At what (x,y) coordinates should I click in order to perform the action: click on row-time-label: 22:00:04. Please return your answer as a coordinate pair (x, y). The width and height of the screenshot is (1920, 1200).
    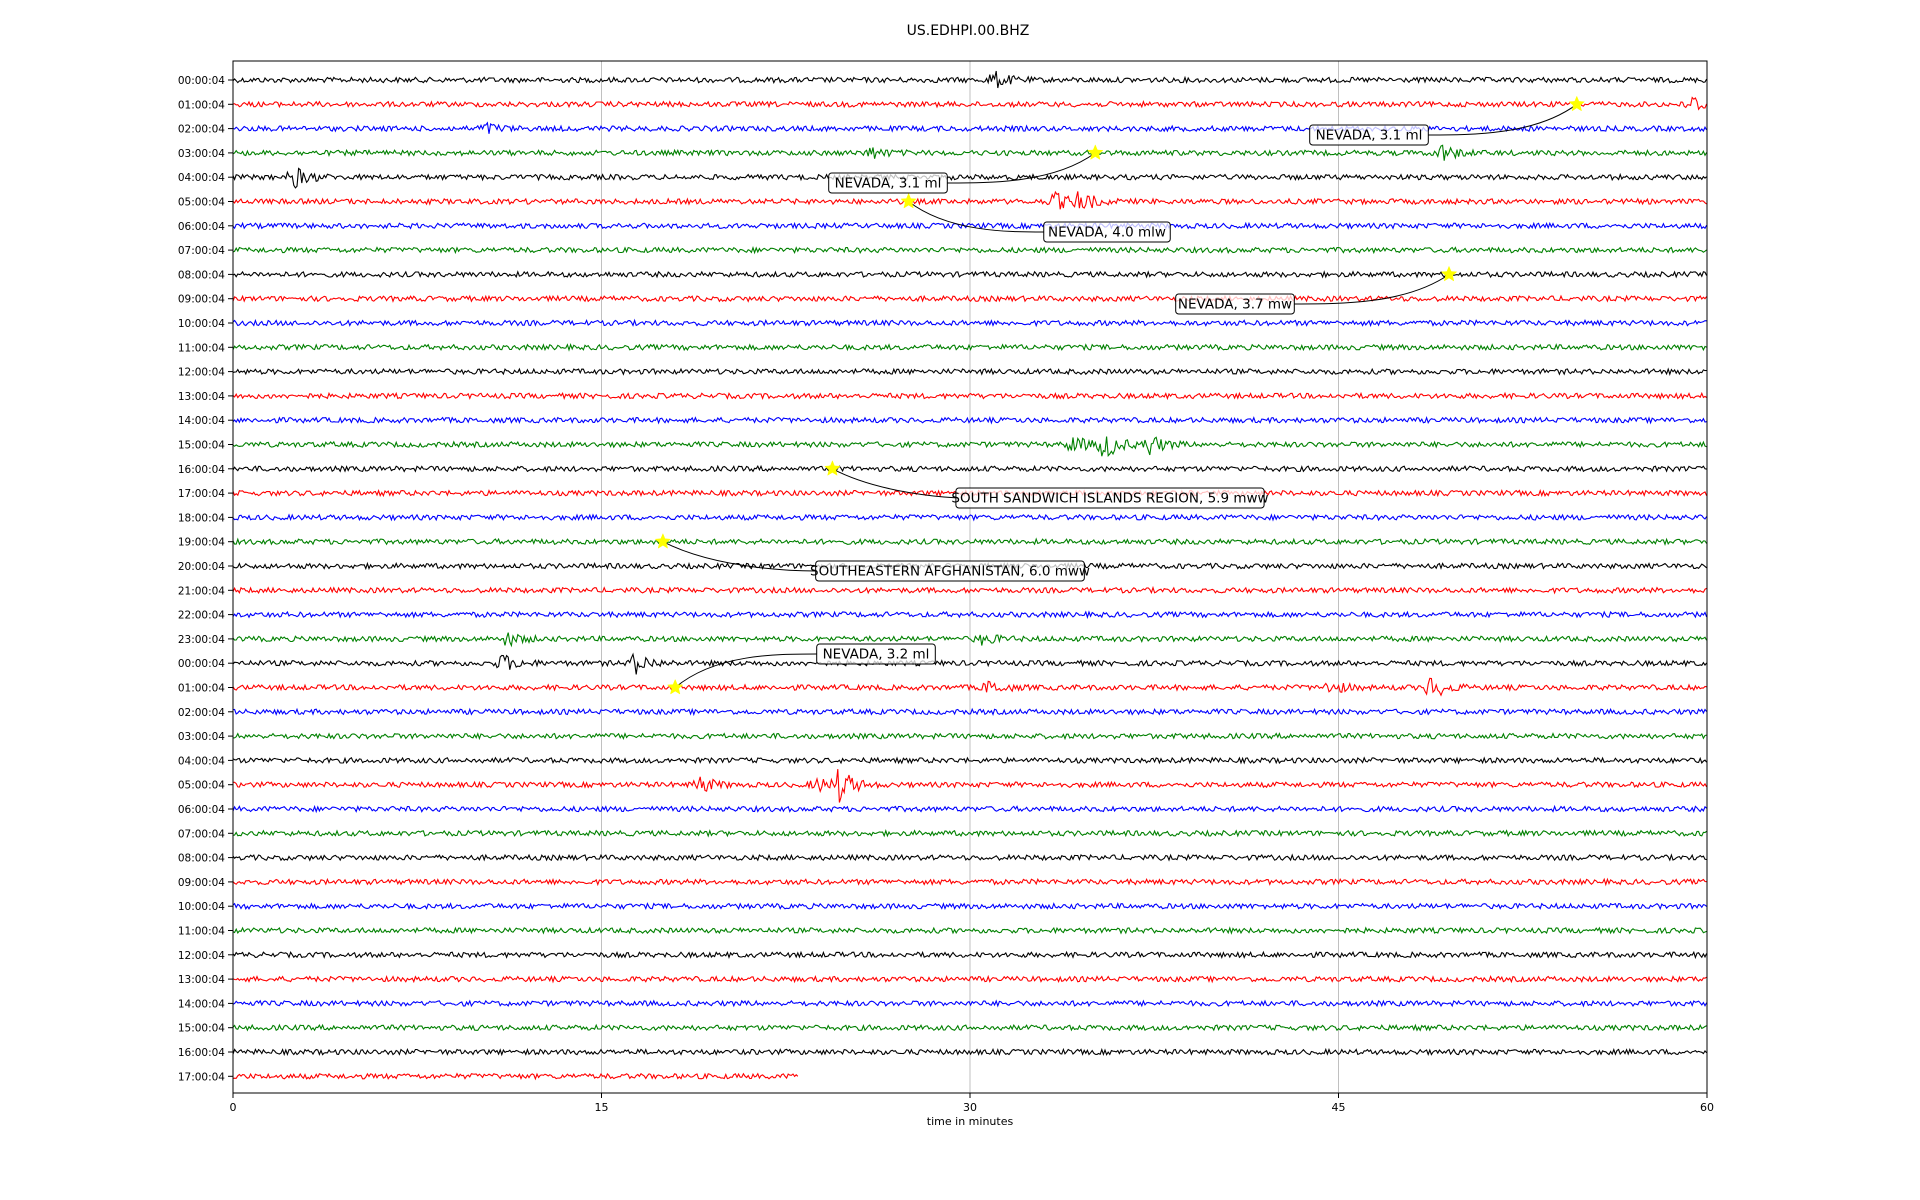
    Looking at the image, I should click on (201, 616).